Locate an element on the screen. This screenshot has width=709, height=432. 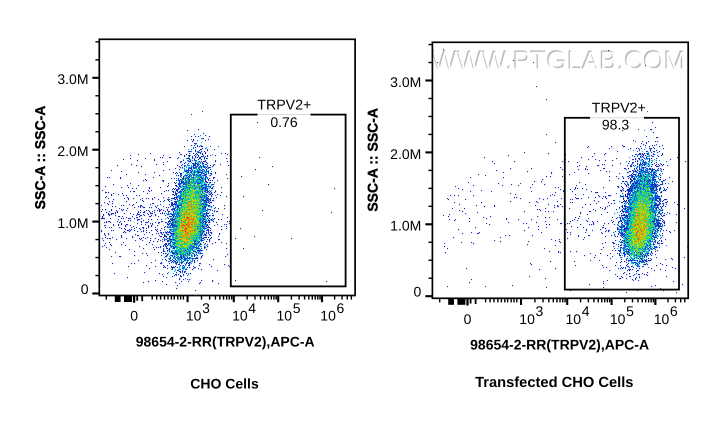
svg-text: 0.76 is located at coordinates (283, 122).